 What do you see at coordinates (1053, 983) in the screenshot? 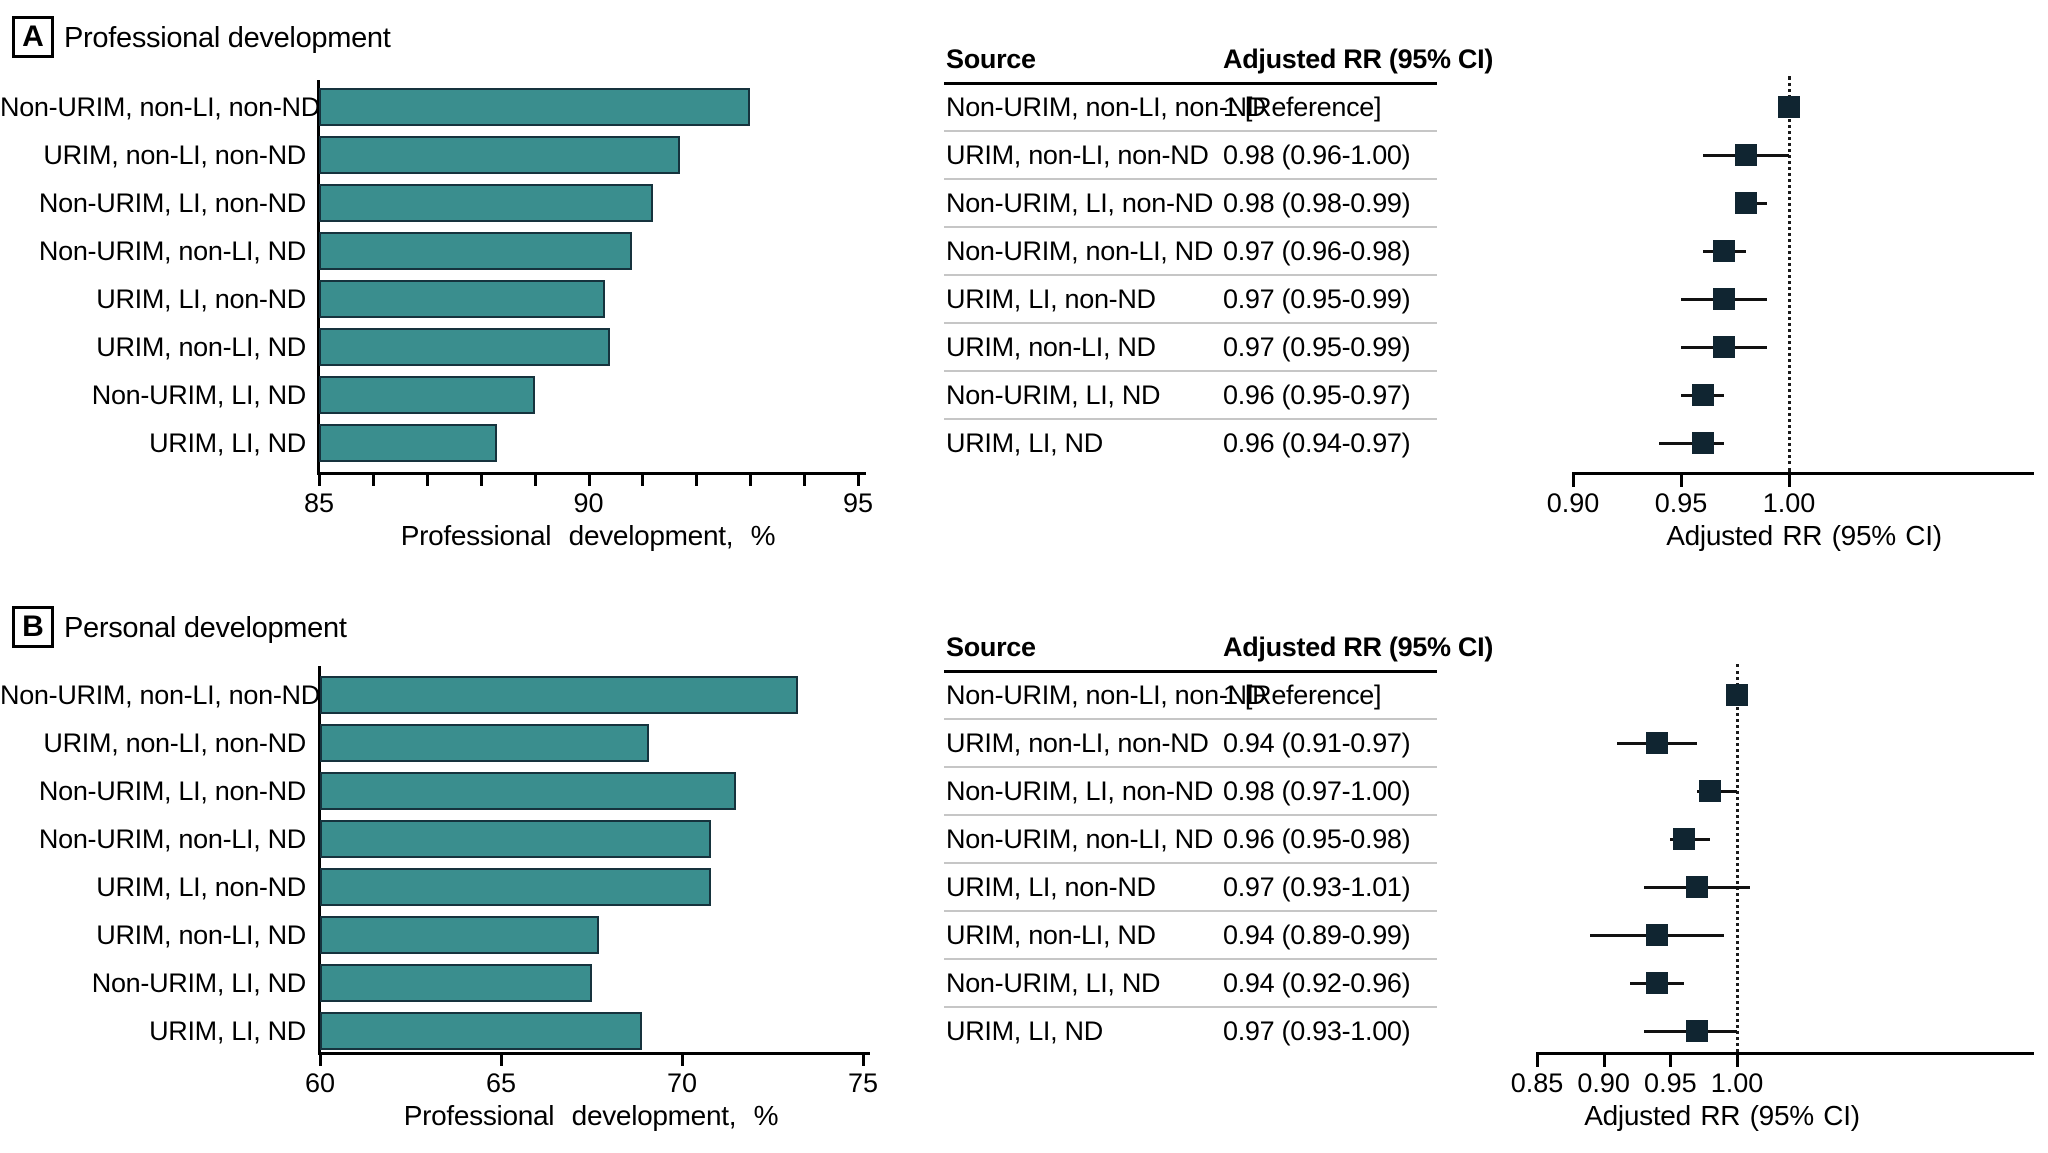
I see `table-cell-source: Non-URIM, LI, ND` at bounding box center [1053, 983].